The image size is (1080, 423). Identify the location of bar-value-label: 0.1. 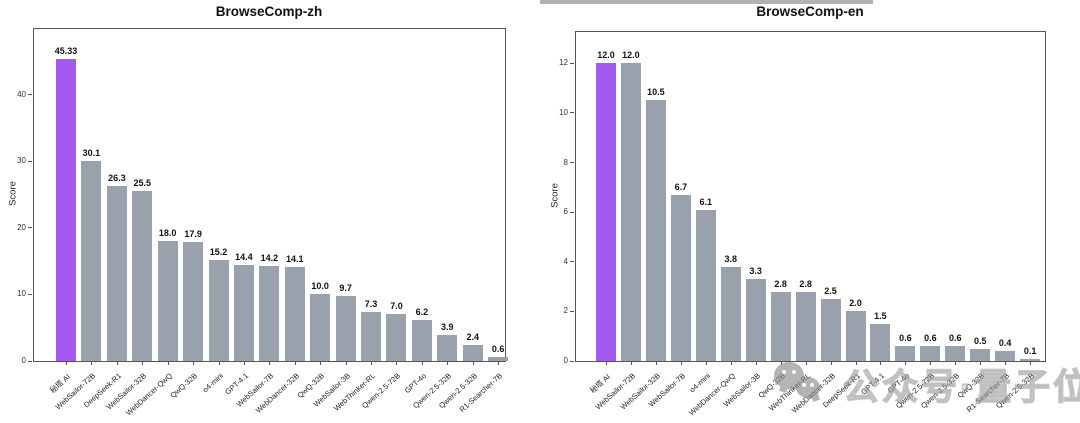
(1030, 350).